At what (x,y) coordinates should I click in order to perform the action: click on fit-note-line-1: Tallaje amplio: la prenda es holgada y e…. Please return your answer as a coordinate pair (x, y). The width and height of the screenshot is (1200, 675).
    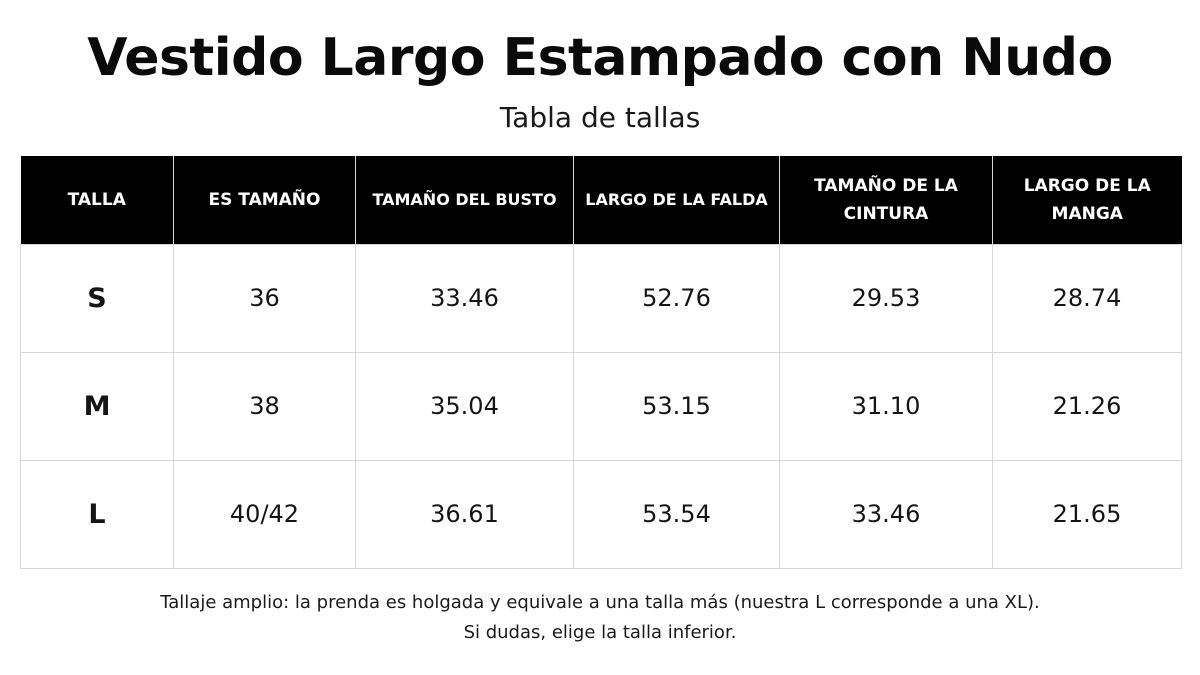
    Looking at the image, I should click on (600, 602).